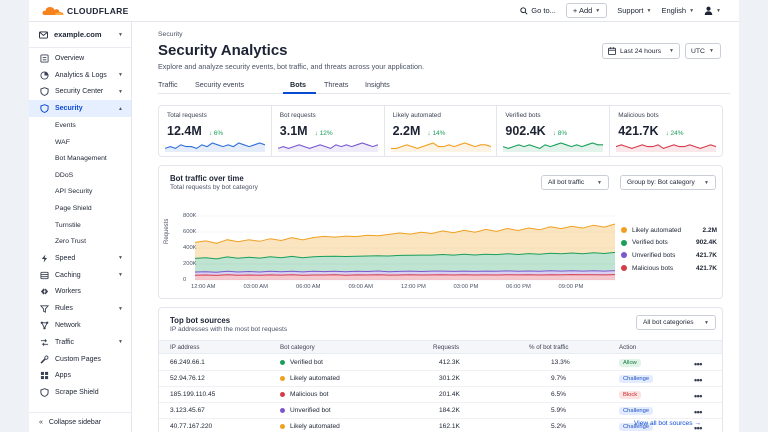  I want to click on timezone-select: UTC ▼, so click(703, 51).